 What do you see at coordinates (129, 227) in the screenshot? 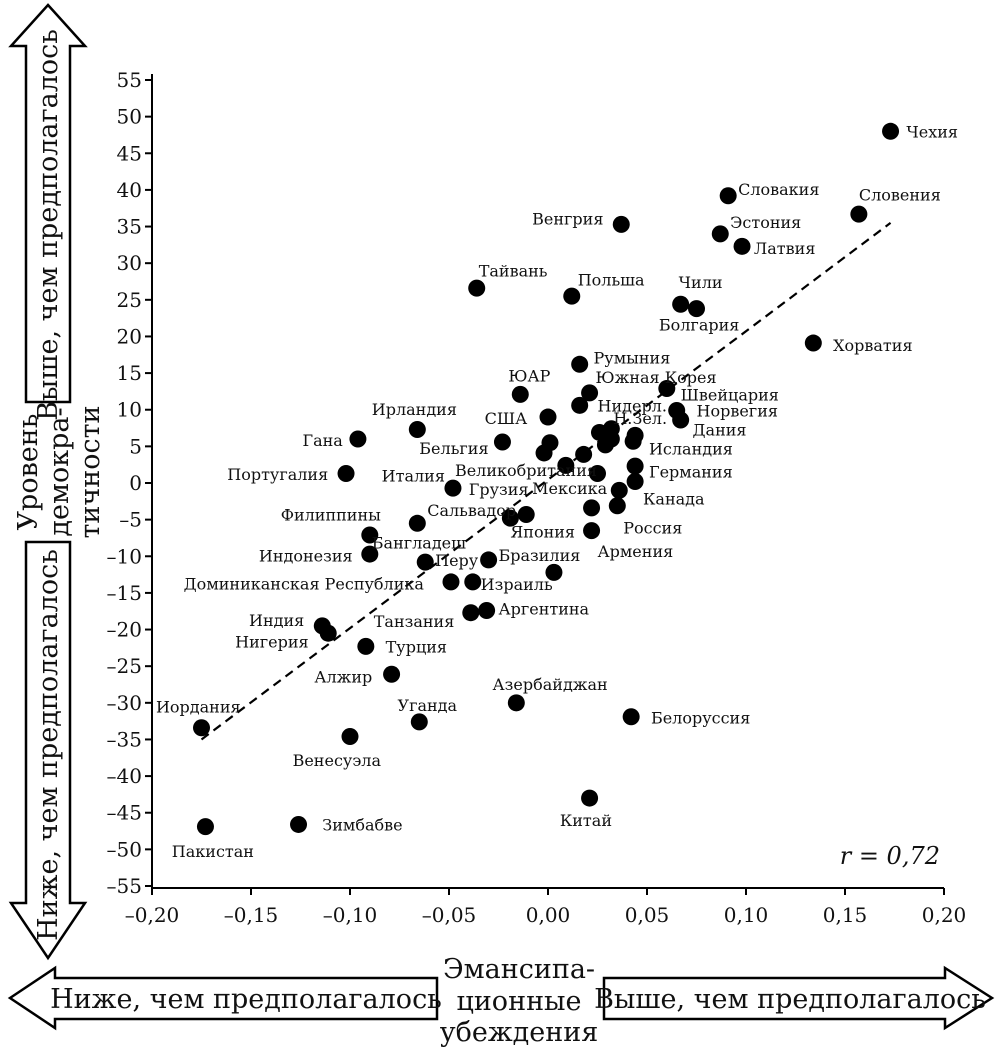
I see `y-tick-label: 35` at bounding box center [129, 227].